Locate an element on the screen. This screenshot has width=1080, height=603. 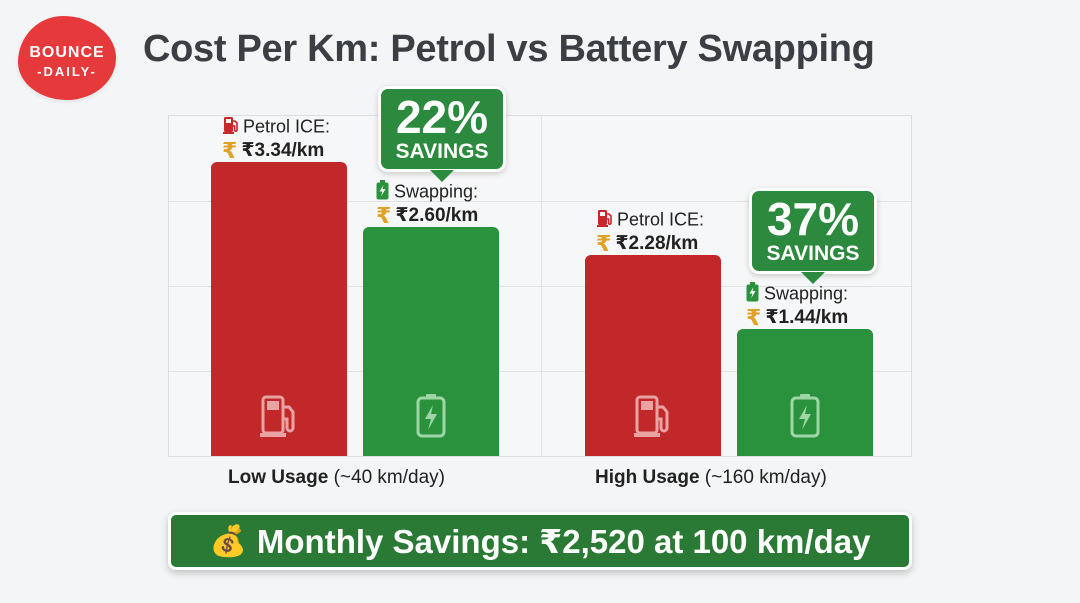
gridline-vertical is located at coordinates (541, 286).